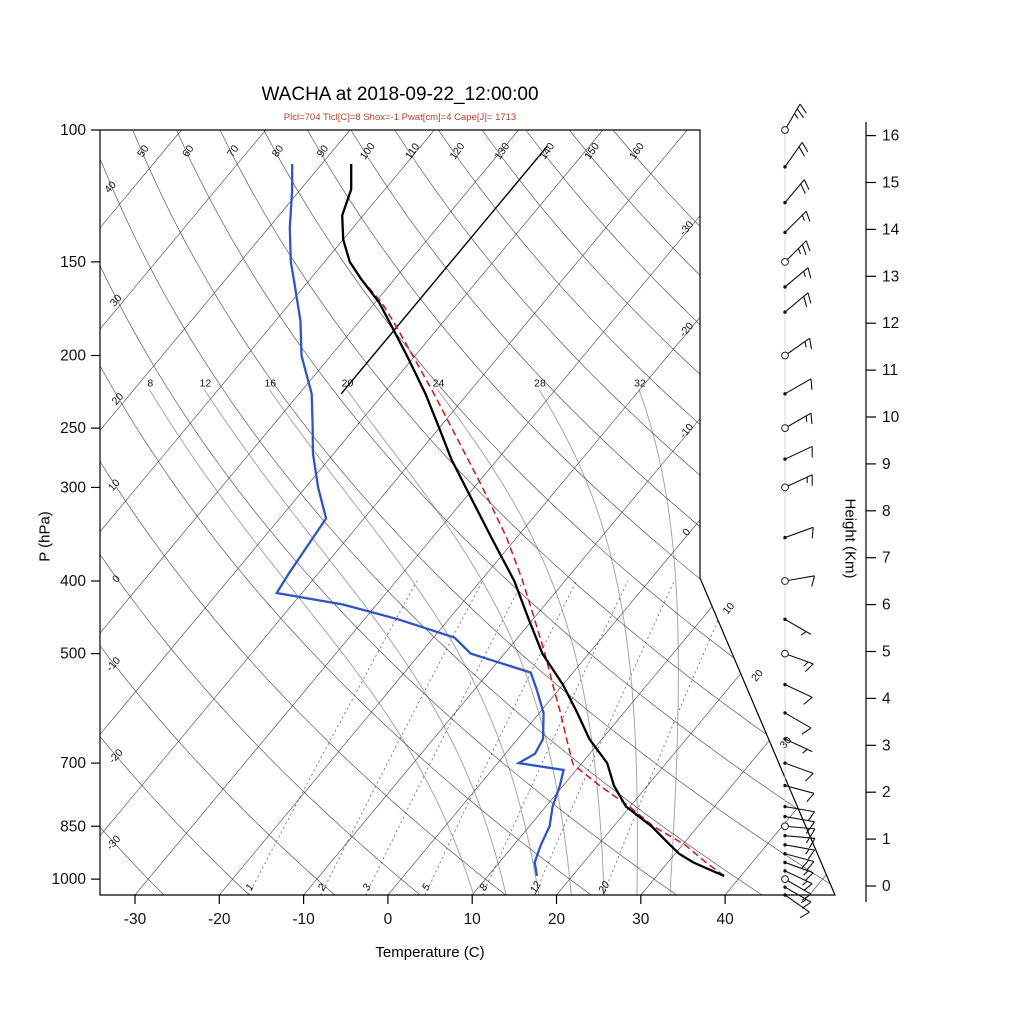 Image resolution: width=1024 pixels, height=1024 pixels. Describe the element at coordinates (188, 151) in the screenshot. I see `svg-text: 60` at that location.